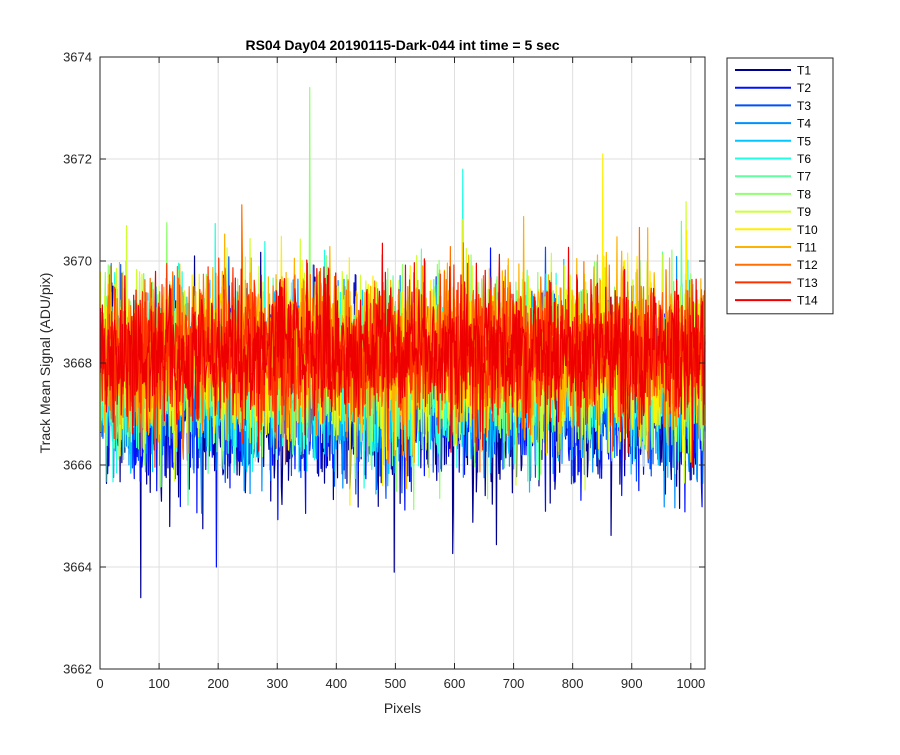 This screenshot has width=900, height=755. What do you see at coordinates (807, 265) in the screenshot?
I see `legend-label-t12: T12` at bounding box center [807, 265].